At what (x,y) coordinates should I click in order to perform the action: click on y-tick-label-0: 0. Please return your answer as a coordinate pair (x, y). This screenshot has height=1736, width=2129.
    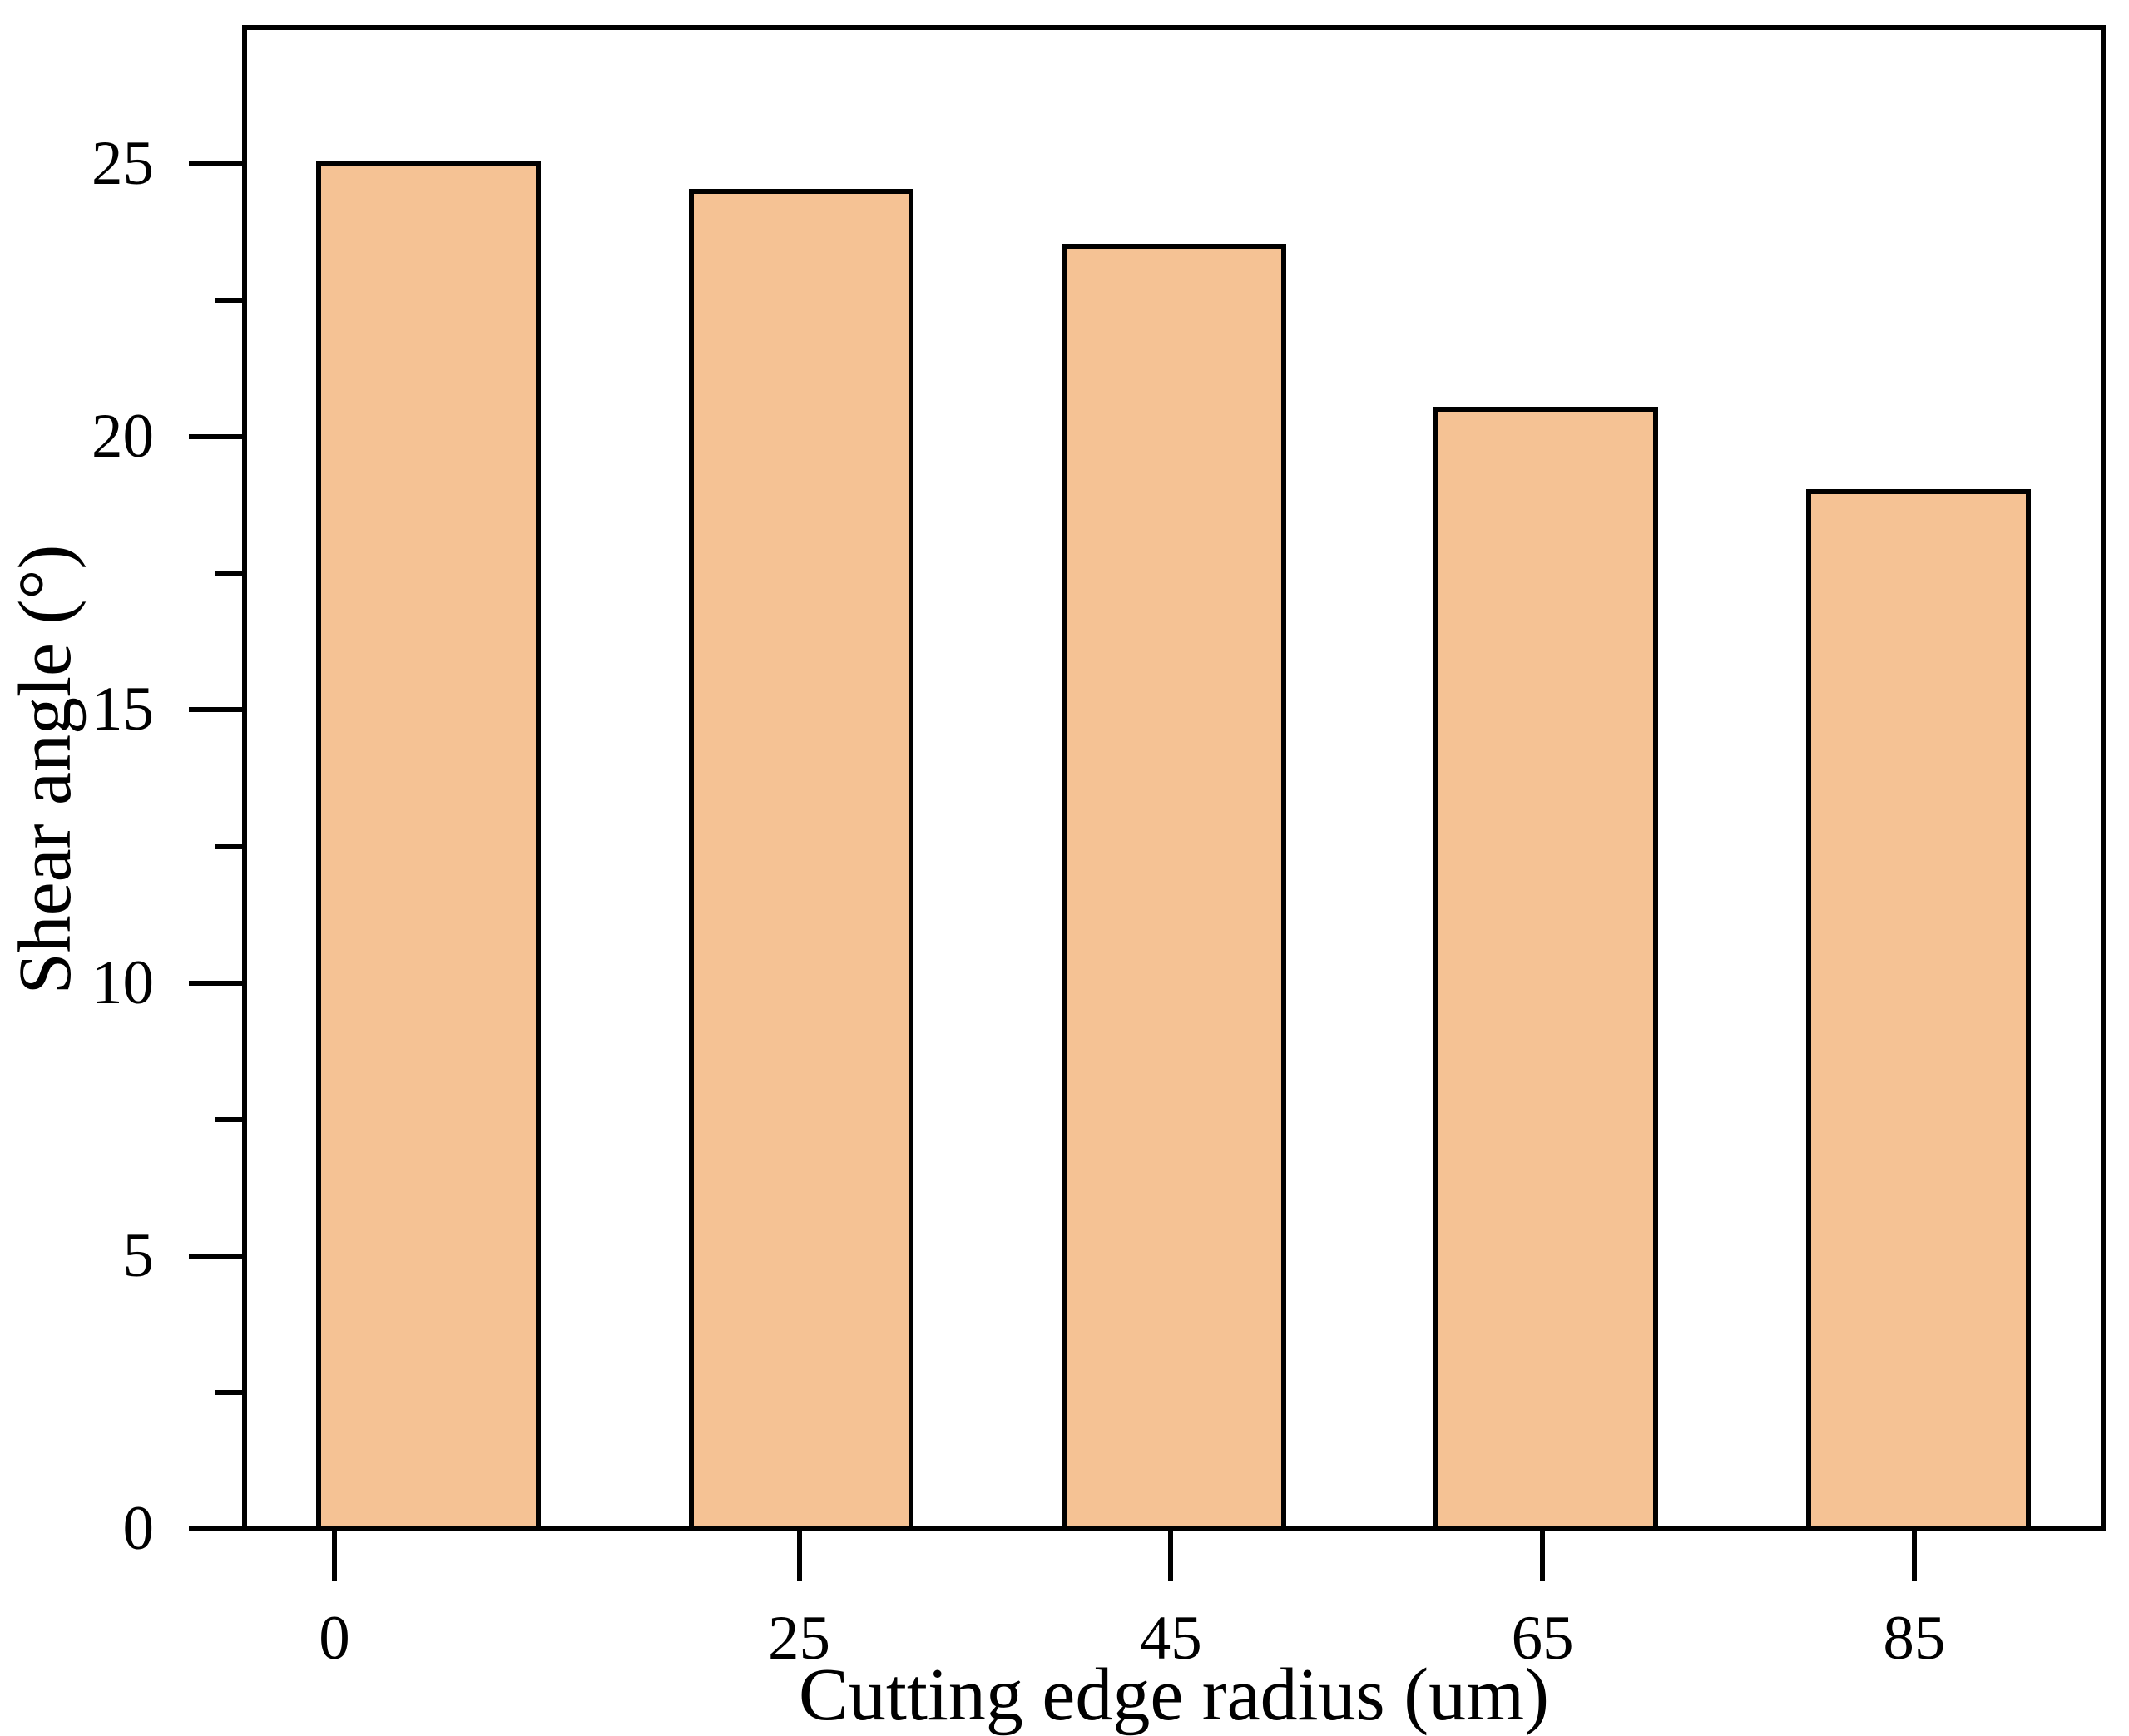
    Looking at the image, I should click on (138, 1529).